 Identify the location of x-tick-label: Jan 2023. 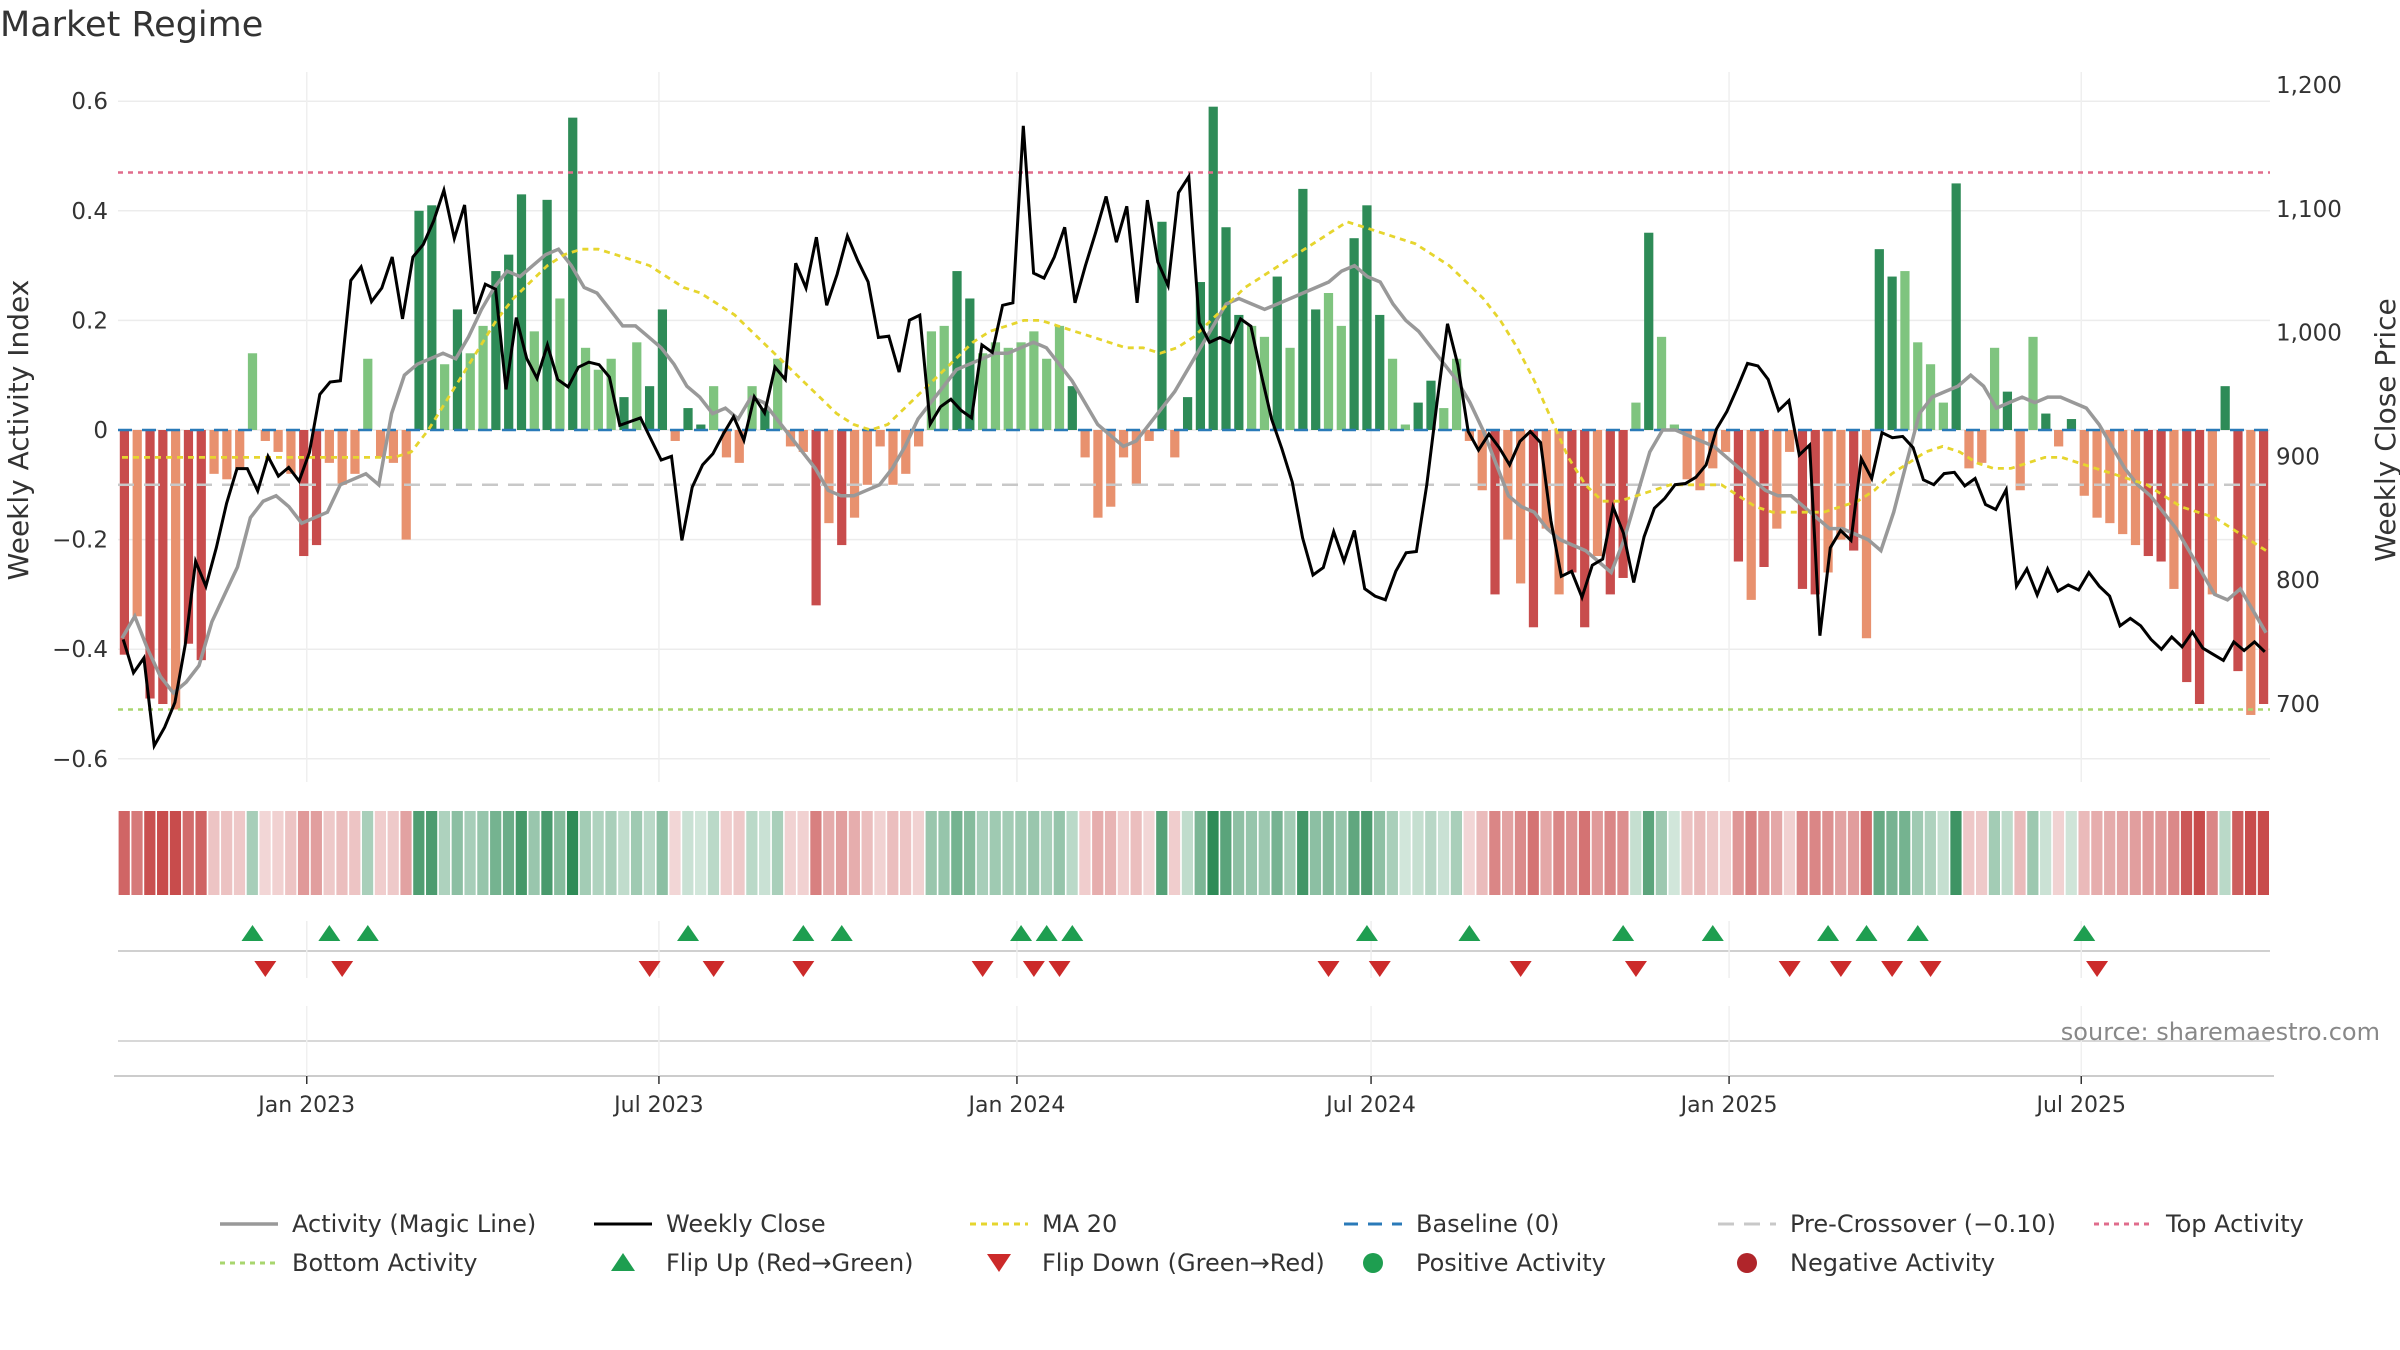
(305, 1105).